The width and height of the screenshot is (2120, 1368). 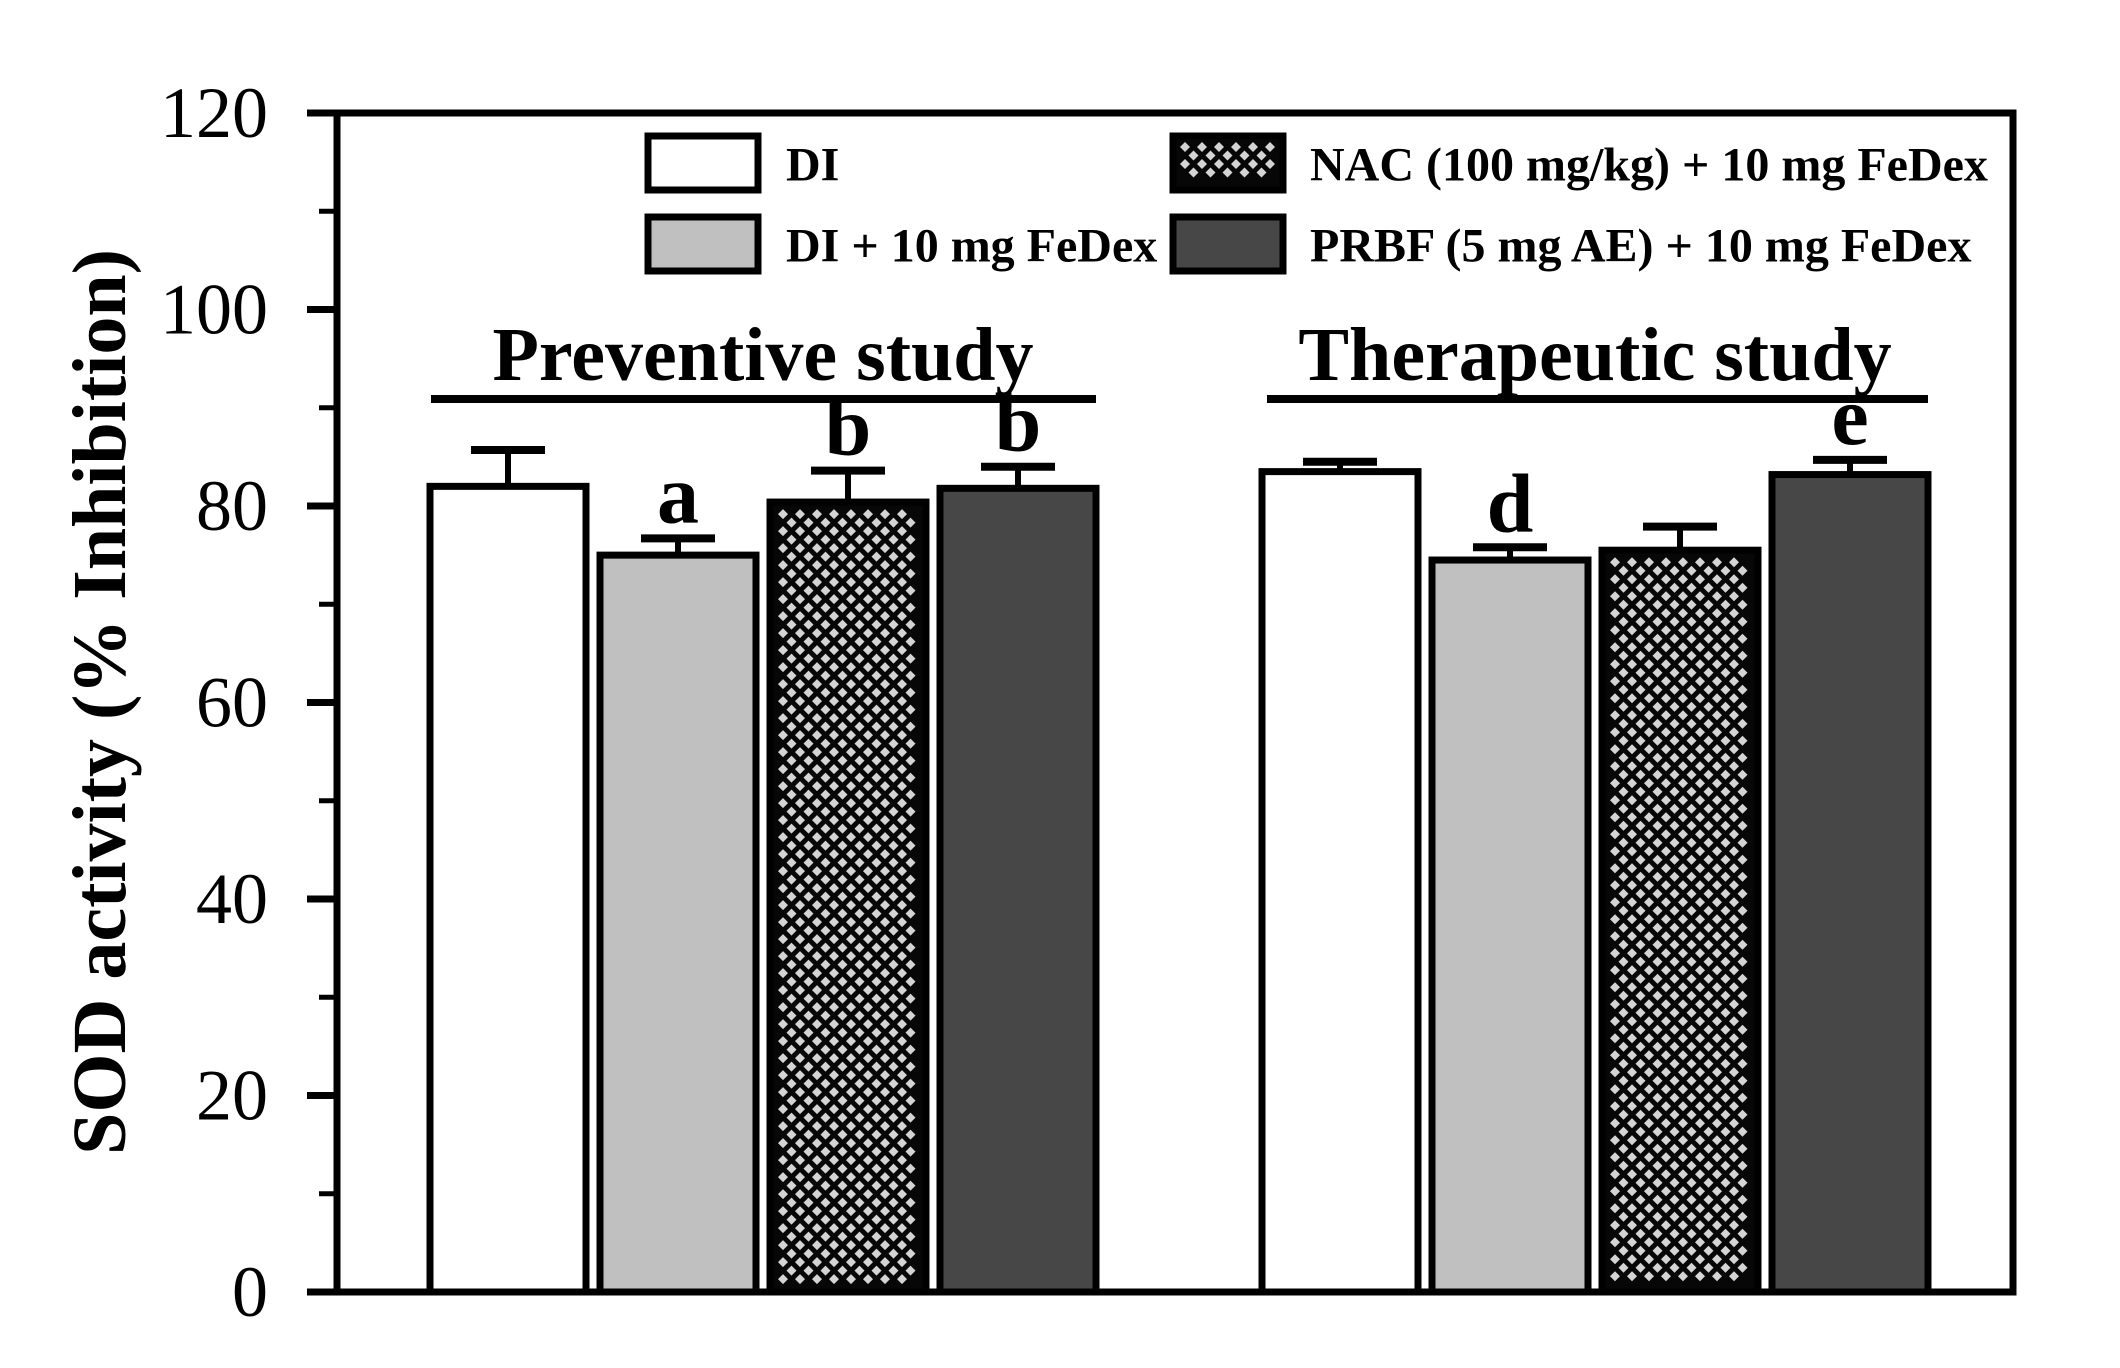 What do you see at coordinates (678, 494) in the screenshot?
I see `significance-letter: a` at bounding box center [678, 494].